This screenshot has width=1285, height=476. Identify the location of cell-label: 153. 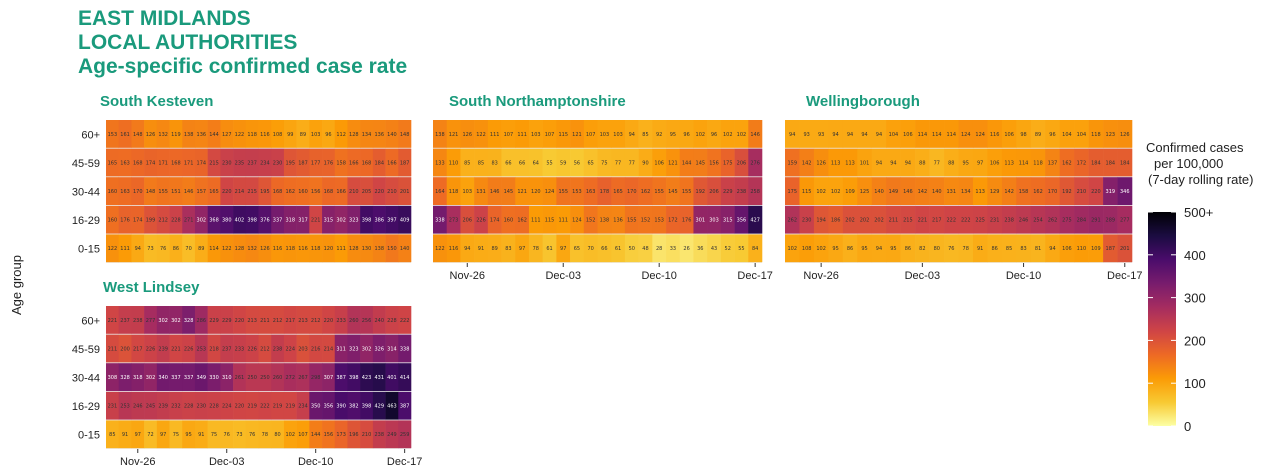
(659, 221).